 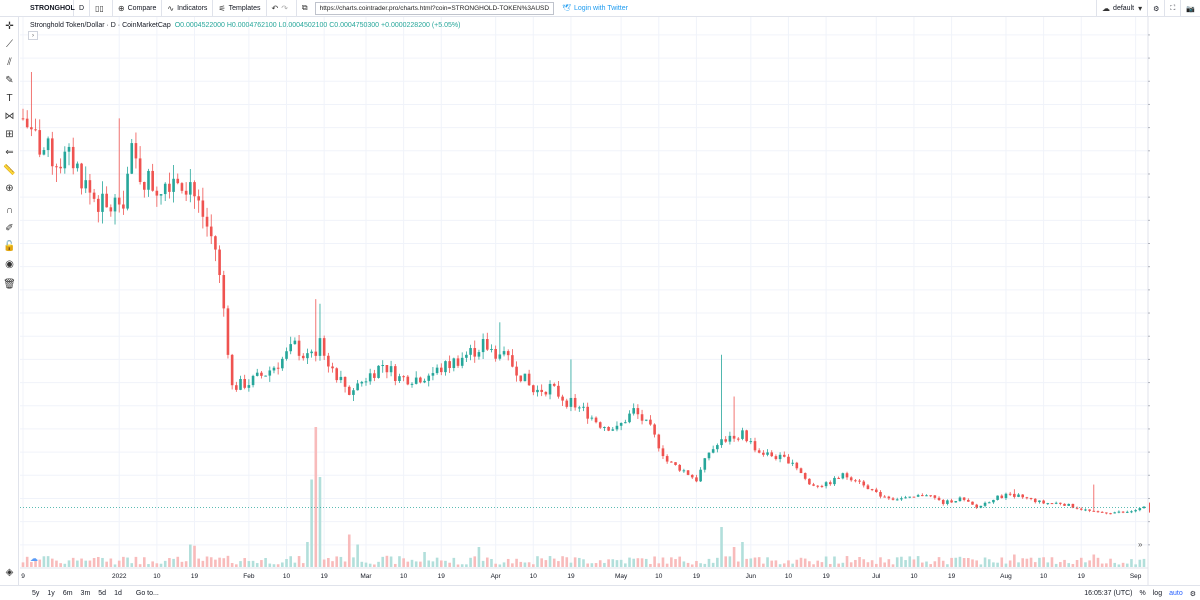 What do you see at coordinates (9, 116) in the screenshot?
I see `pattern-tool: ⋈` at bounding box center [9, 116].